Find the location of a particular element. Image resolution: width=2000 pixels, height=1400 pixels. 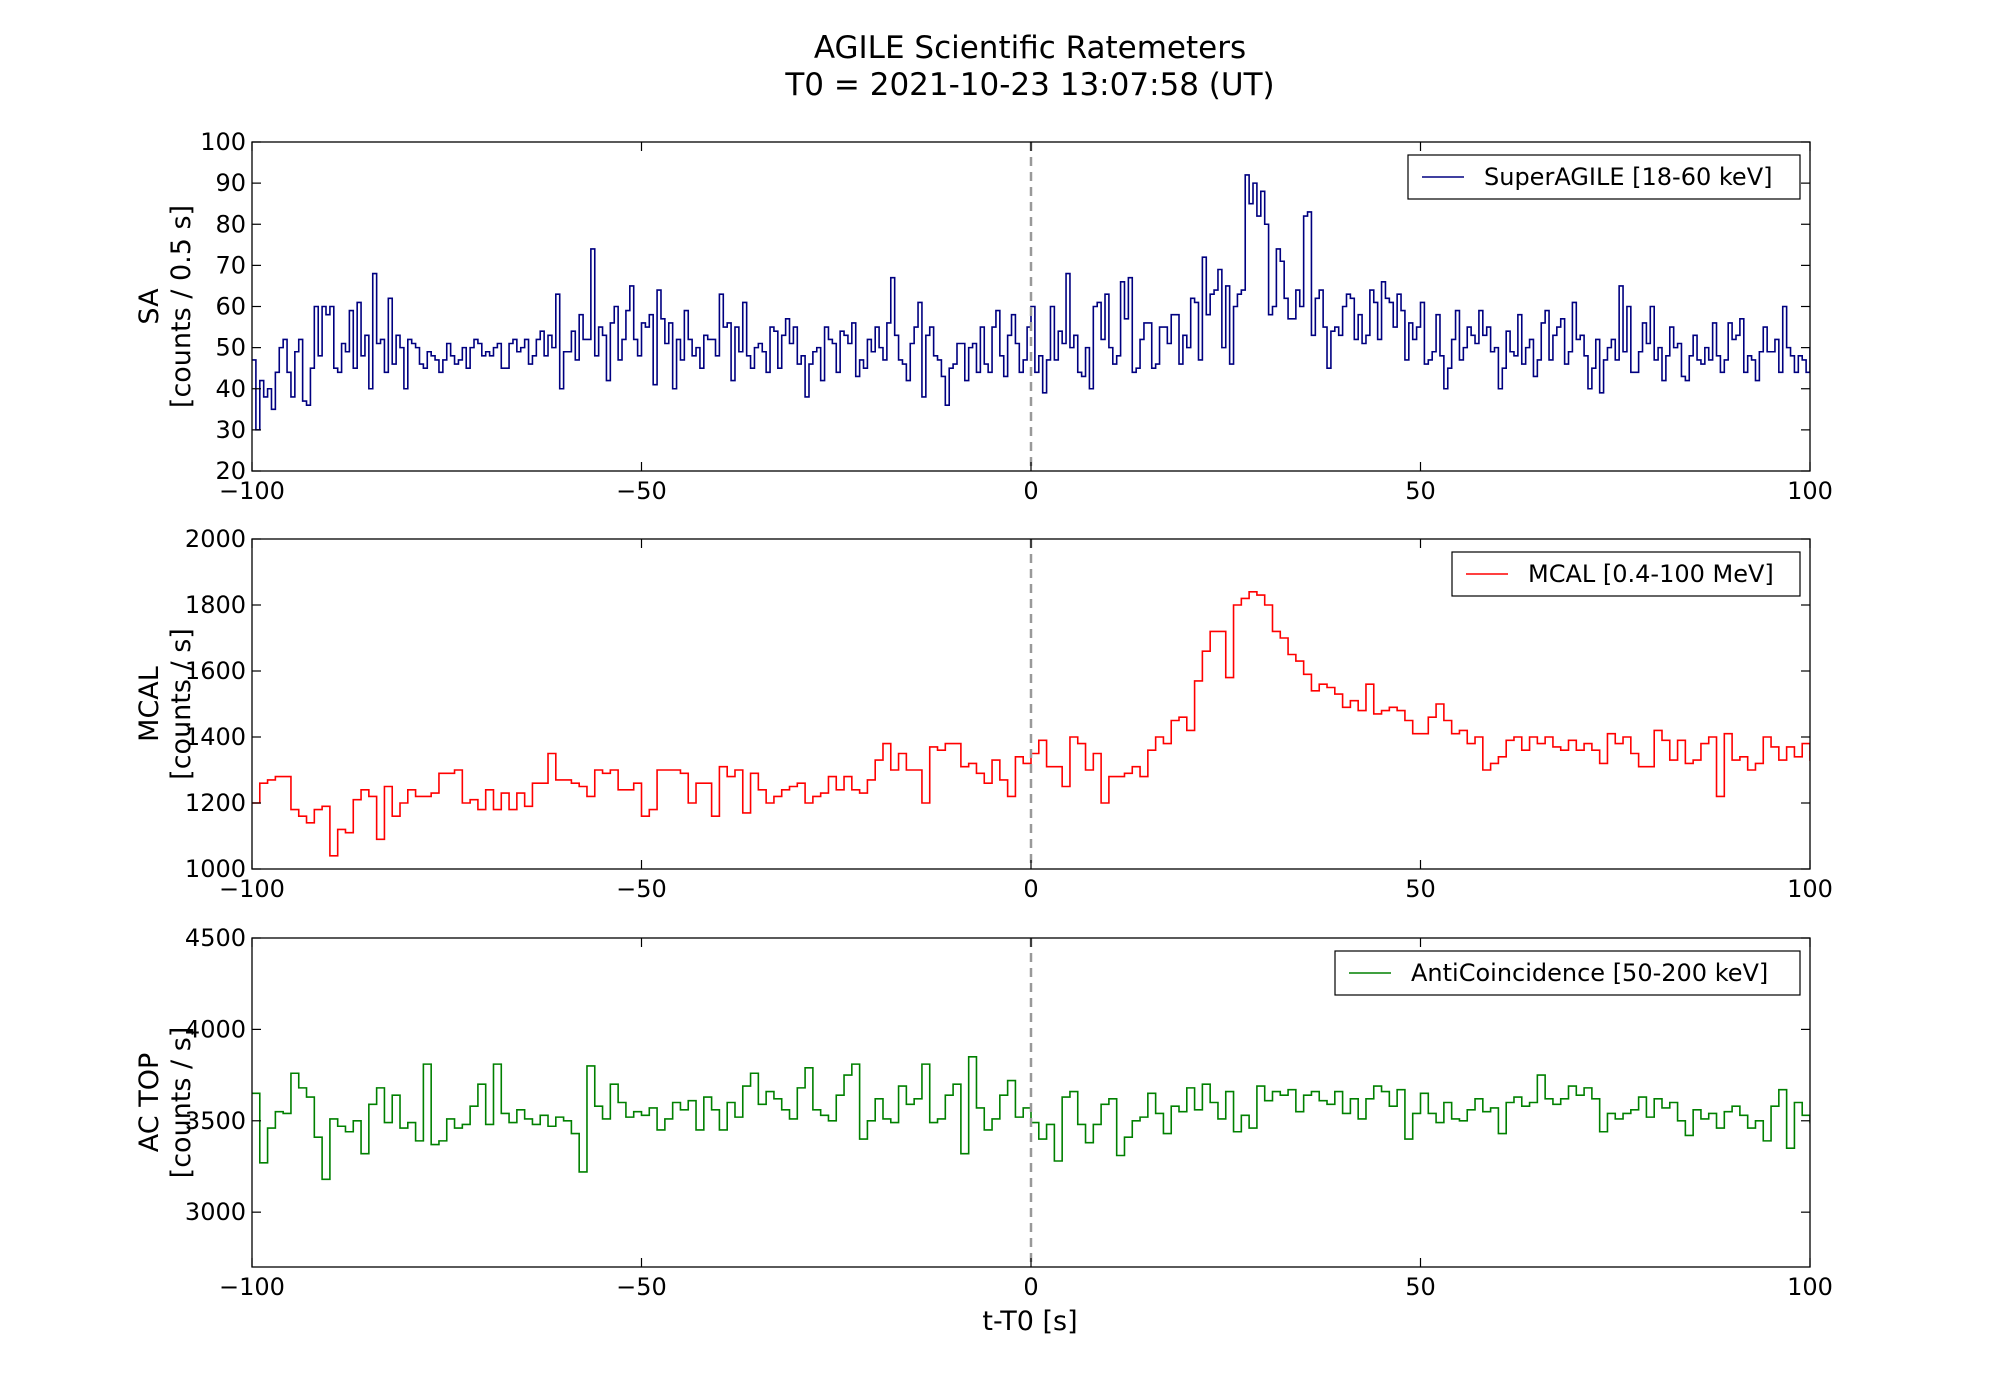

y-tick-label: 1800 is located at coordinates (215, 605).